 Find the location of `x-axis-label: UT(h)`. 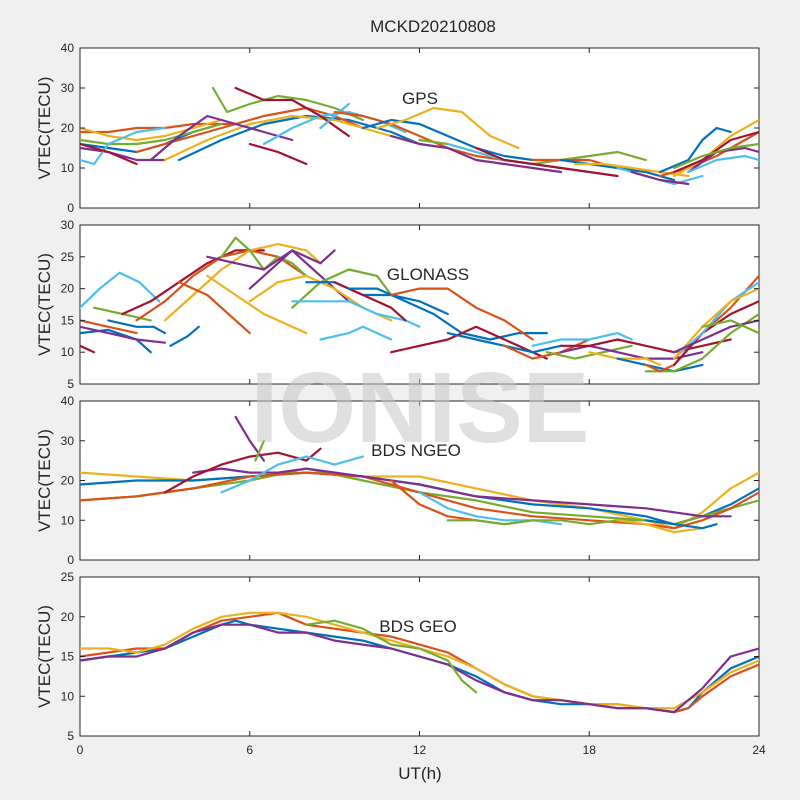

x-axis-label: UT(h) is located at coordinates (419, 773).